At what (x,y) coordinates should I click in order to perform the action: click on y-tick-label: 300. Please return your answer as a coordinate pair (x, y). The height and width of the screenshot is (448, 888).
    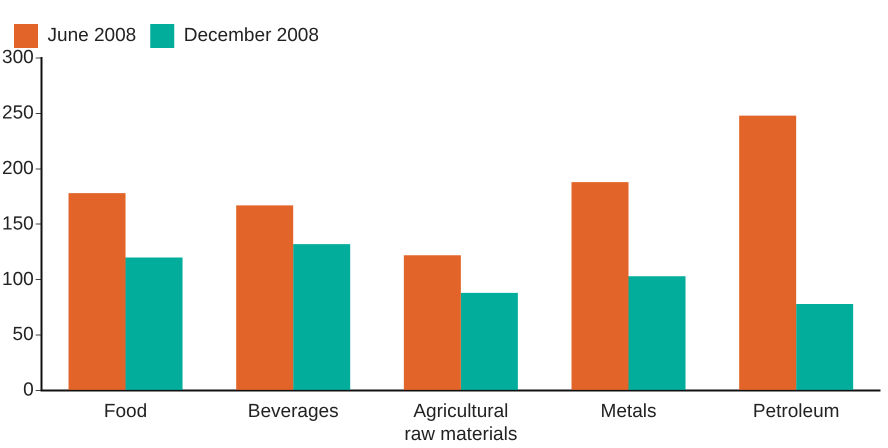
    Looking at the image, I should click on (18, 57).